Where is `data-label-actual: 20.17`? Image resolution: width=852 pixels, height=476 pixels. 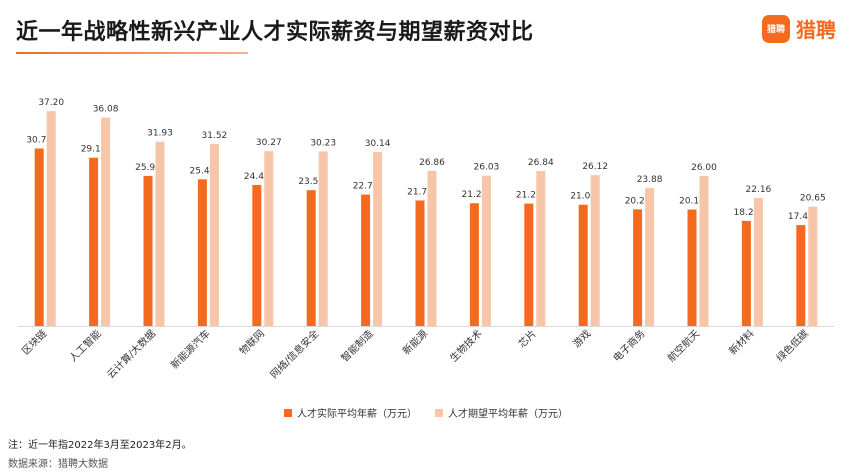
data-label-actual: 20.17 is located at coordinates (692, 202).